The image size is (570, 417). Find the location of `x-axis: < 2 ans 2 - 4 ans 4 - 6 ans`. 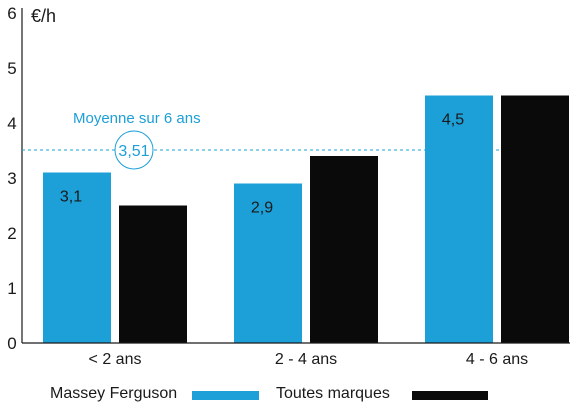

x-axis: < 2 ans 2 - 4 ans 4 - 6 ans is located at coordinates (296, 355).